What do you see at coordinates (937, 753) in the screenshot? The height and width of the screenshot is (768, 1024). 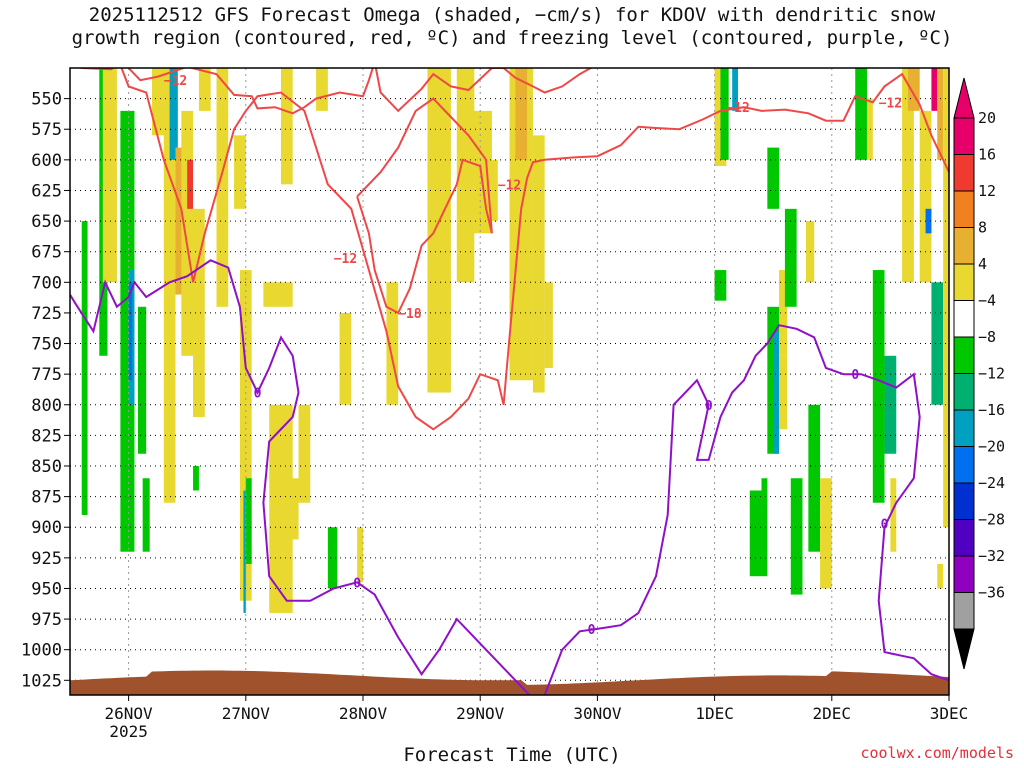 I see `source-watermark: coolwx.com/models` at bounding box center [937, 753].